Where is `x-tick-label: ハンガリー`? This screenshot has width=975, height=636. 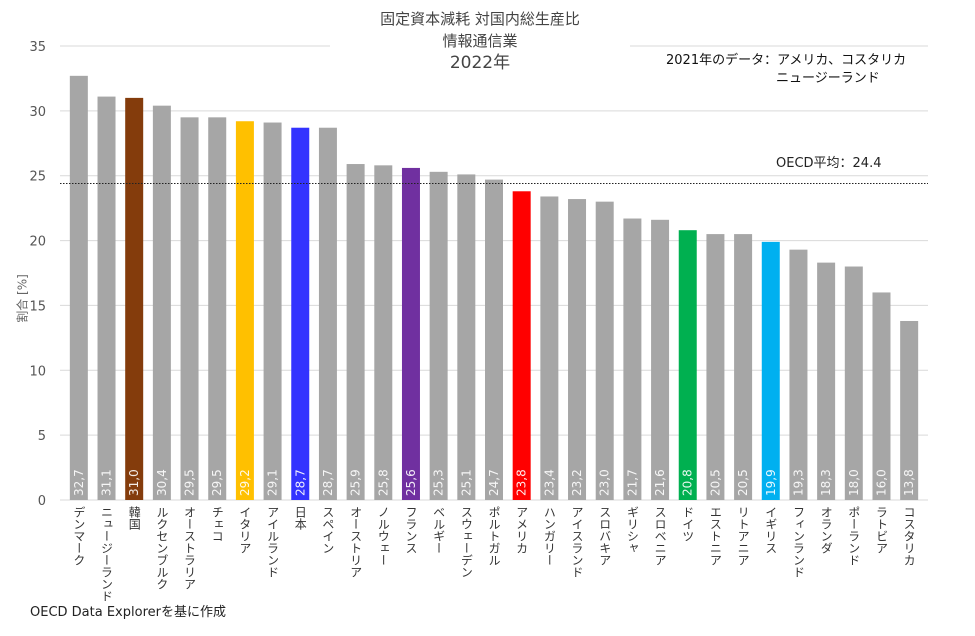
x-tick-label: ハンガリー is located at coordinates (549, 536).